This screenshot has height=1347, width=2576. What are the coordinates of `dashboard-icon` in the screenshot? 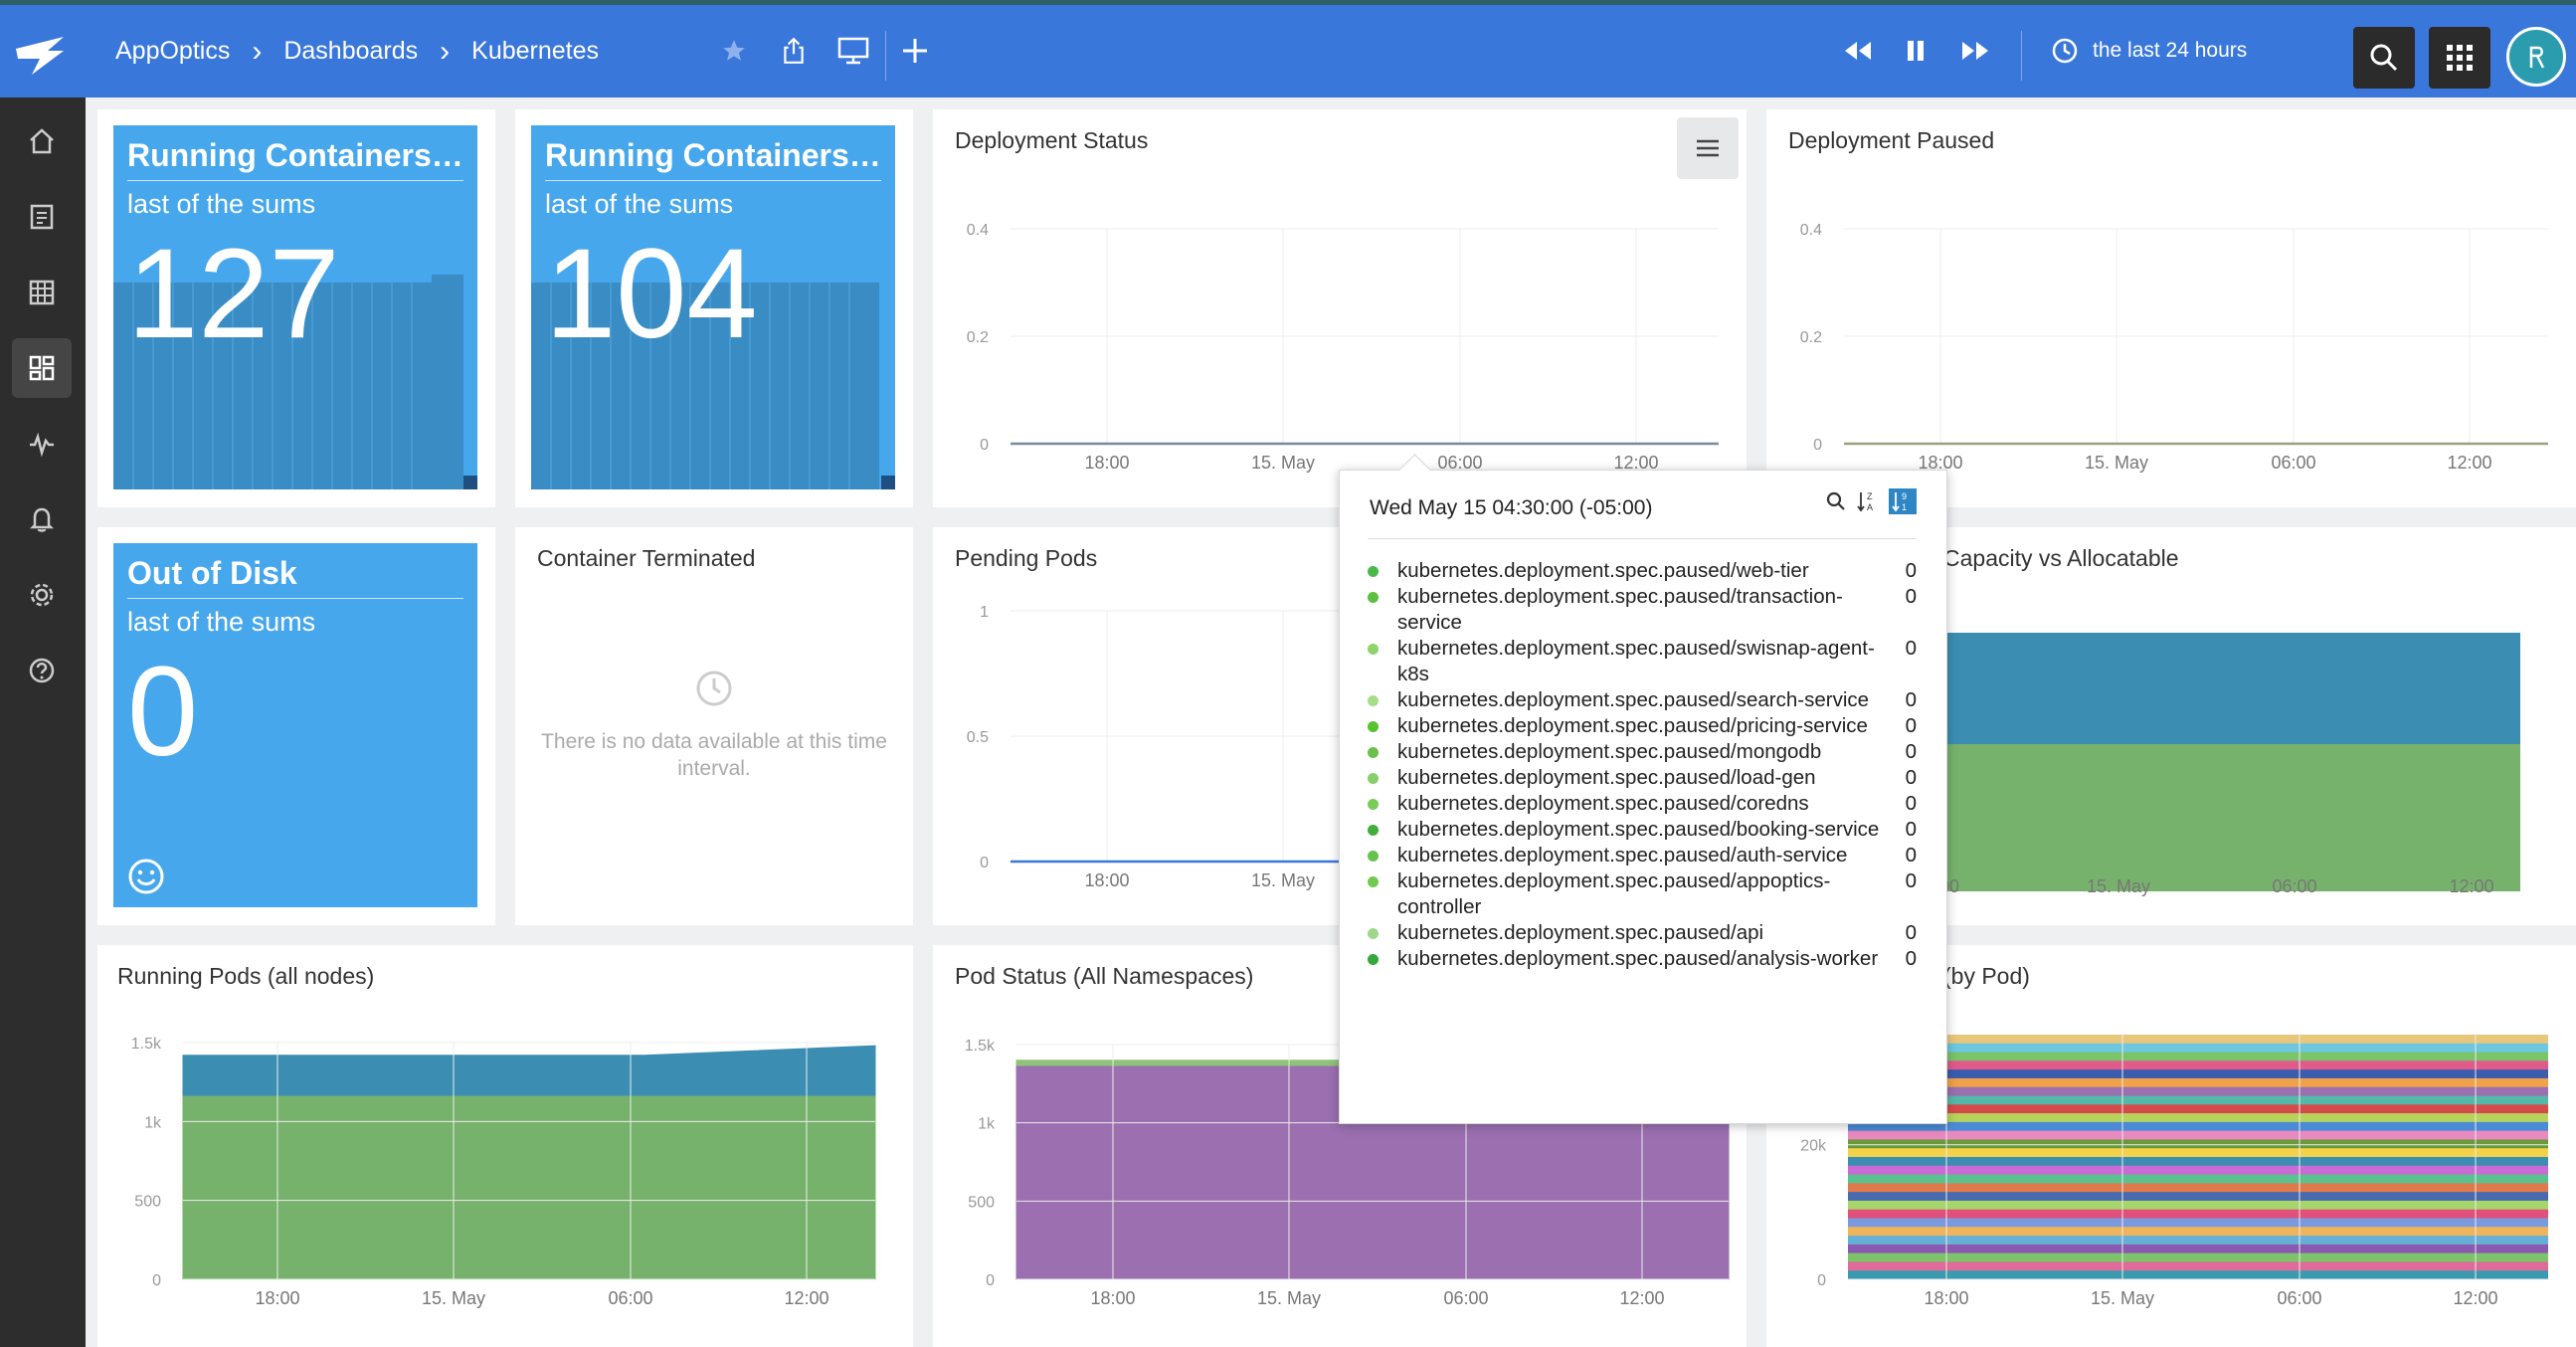 It's located at (42, 368).